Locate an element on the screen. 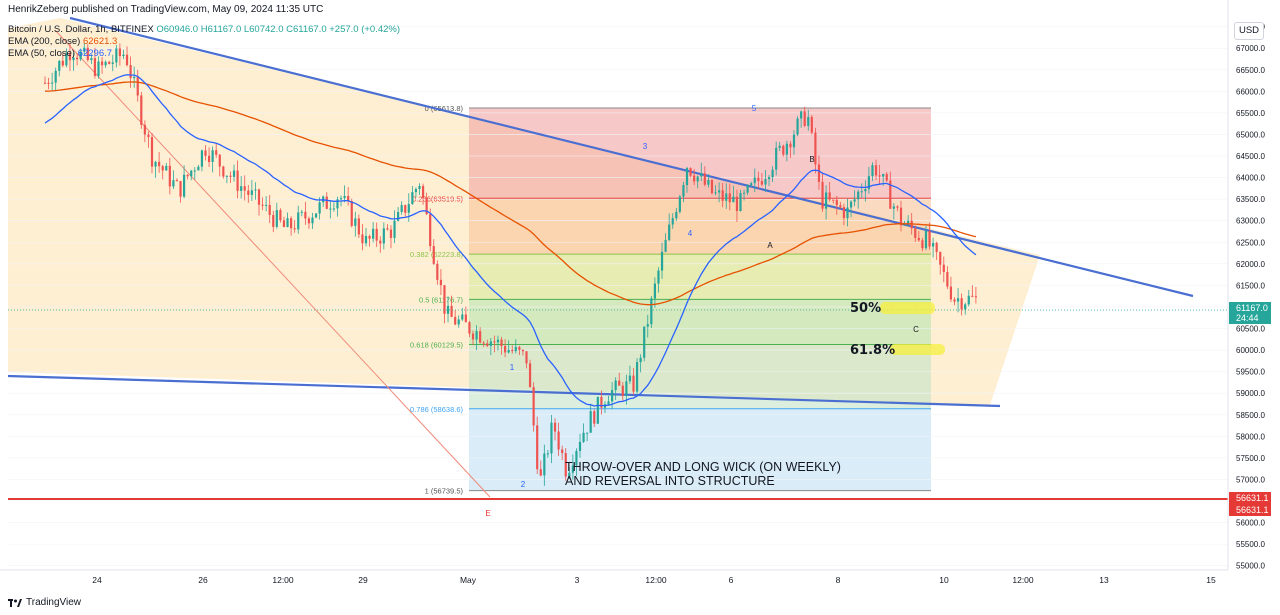  time-tick-label: 12:00 is located at coordinates (656, 580).